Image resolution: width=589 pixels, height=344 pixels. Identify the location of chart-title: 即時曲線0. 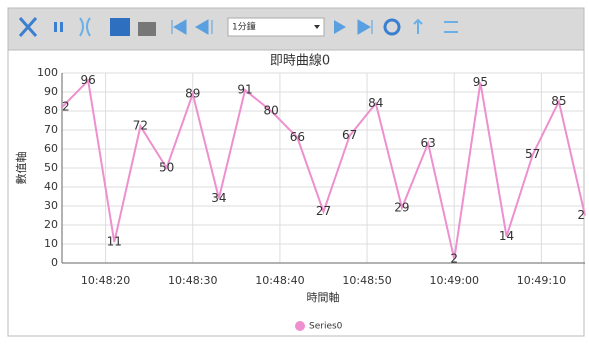
(300, 61).